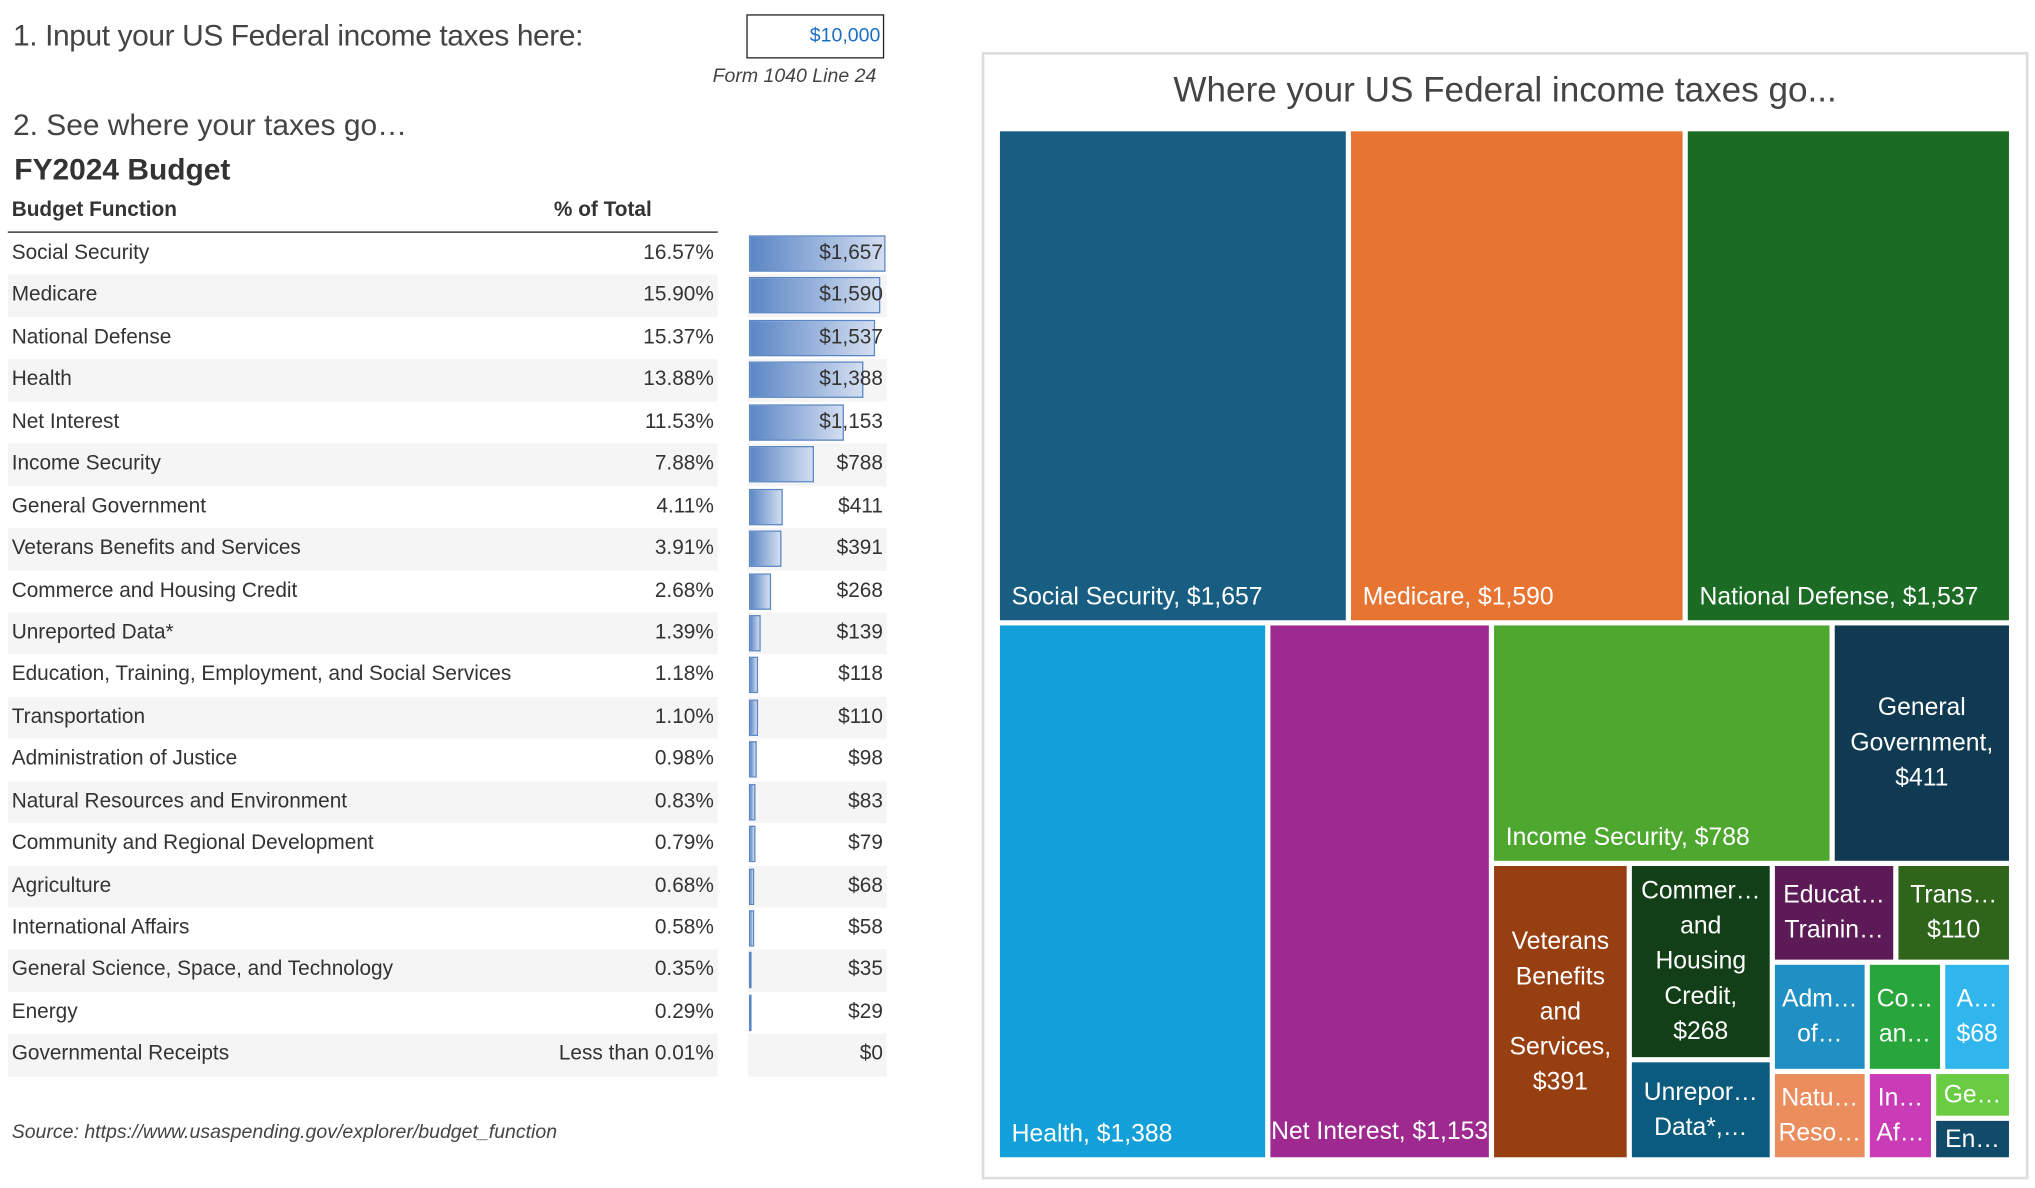 This screenshot has width=2035, height=1188. What do you see at coordinates (636, 1054) in the screenshot?
I see `percent-of-total: Less than 0.01%` at bounding box center [636, 1054].